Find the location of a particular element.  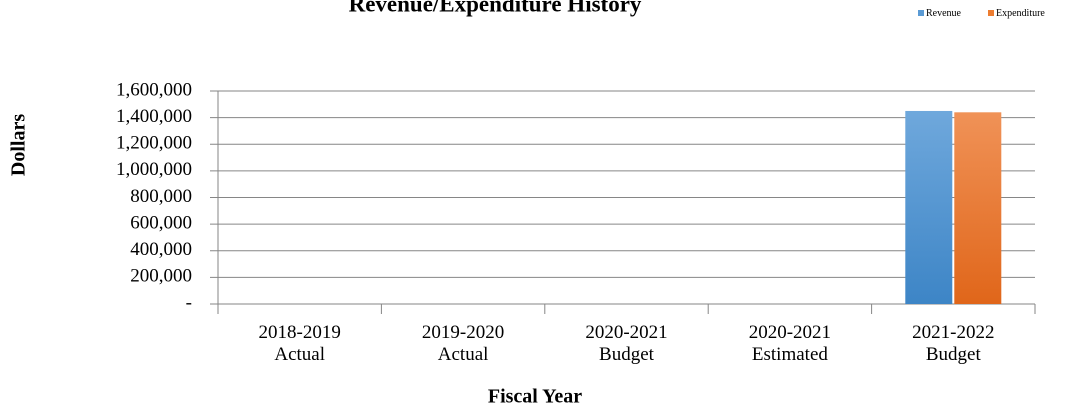

x-tick-label: 2020-2021 Budget is located at coordinates (626, 343).